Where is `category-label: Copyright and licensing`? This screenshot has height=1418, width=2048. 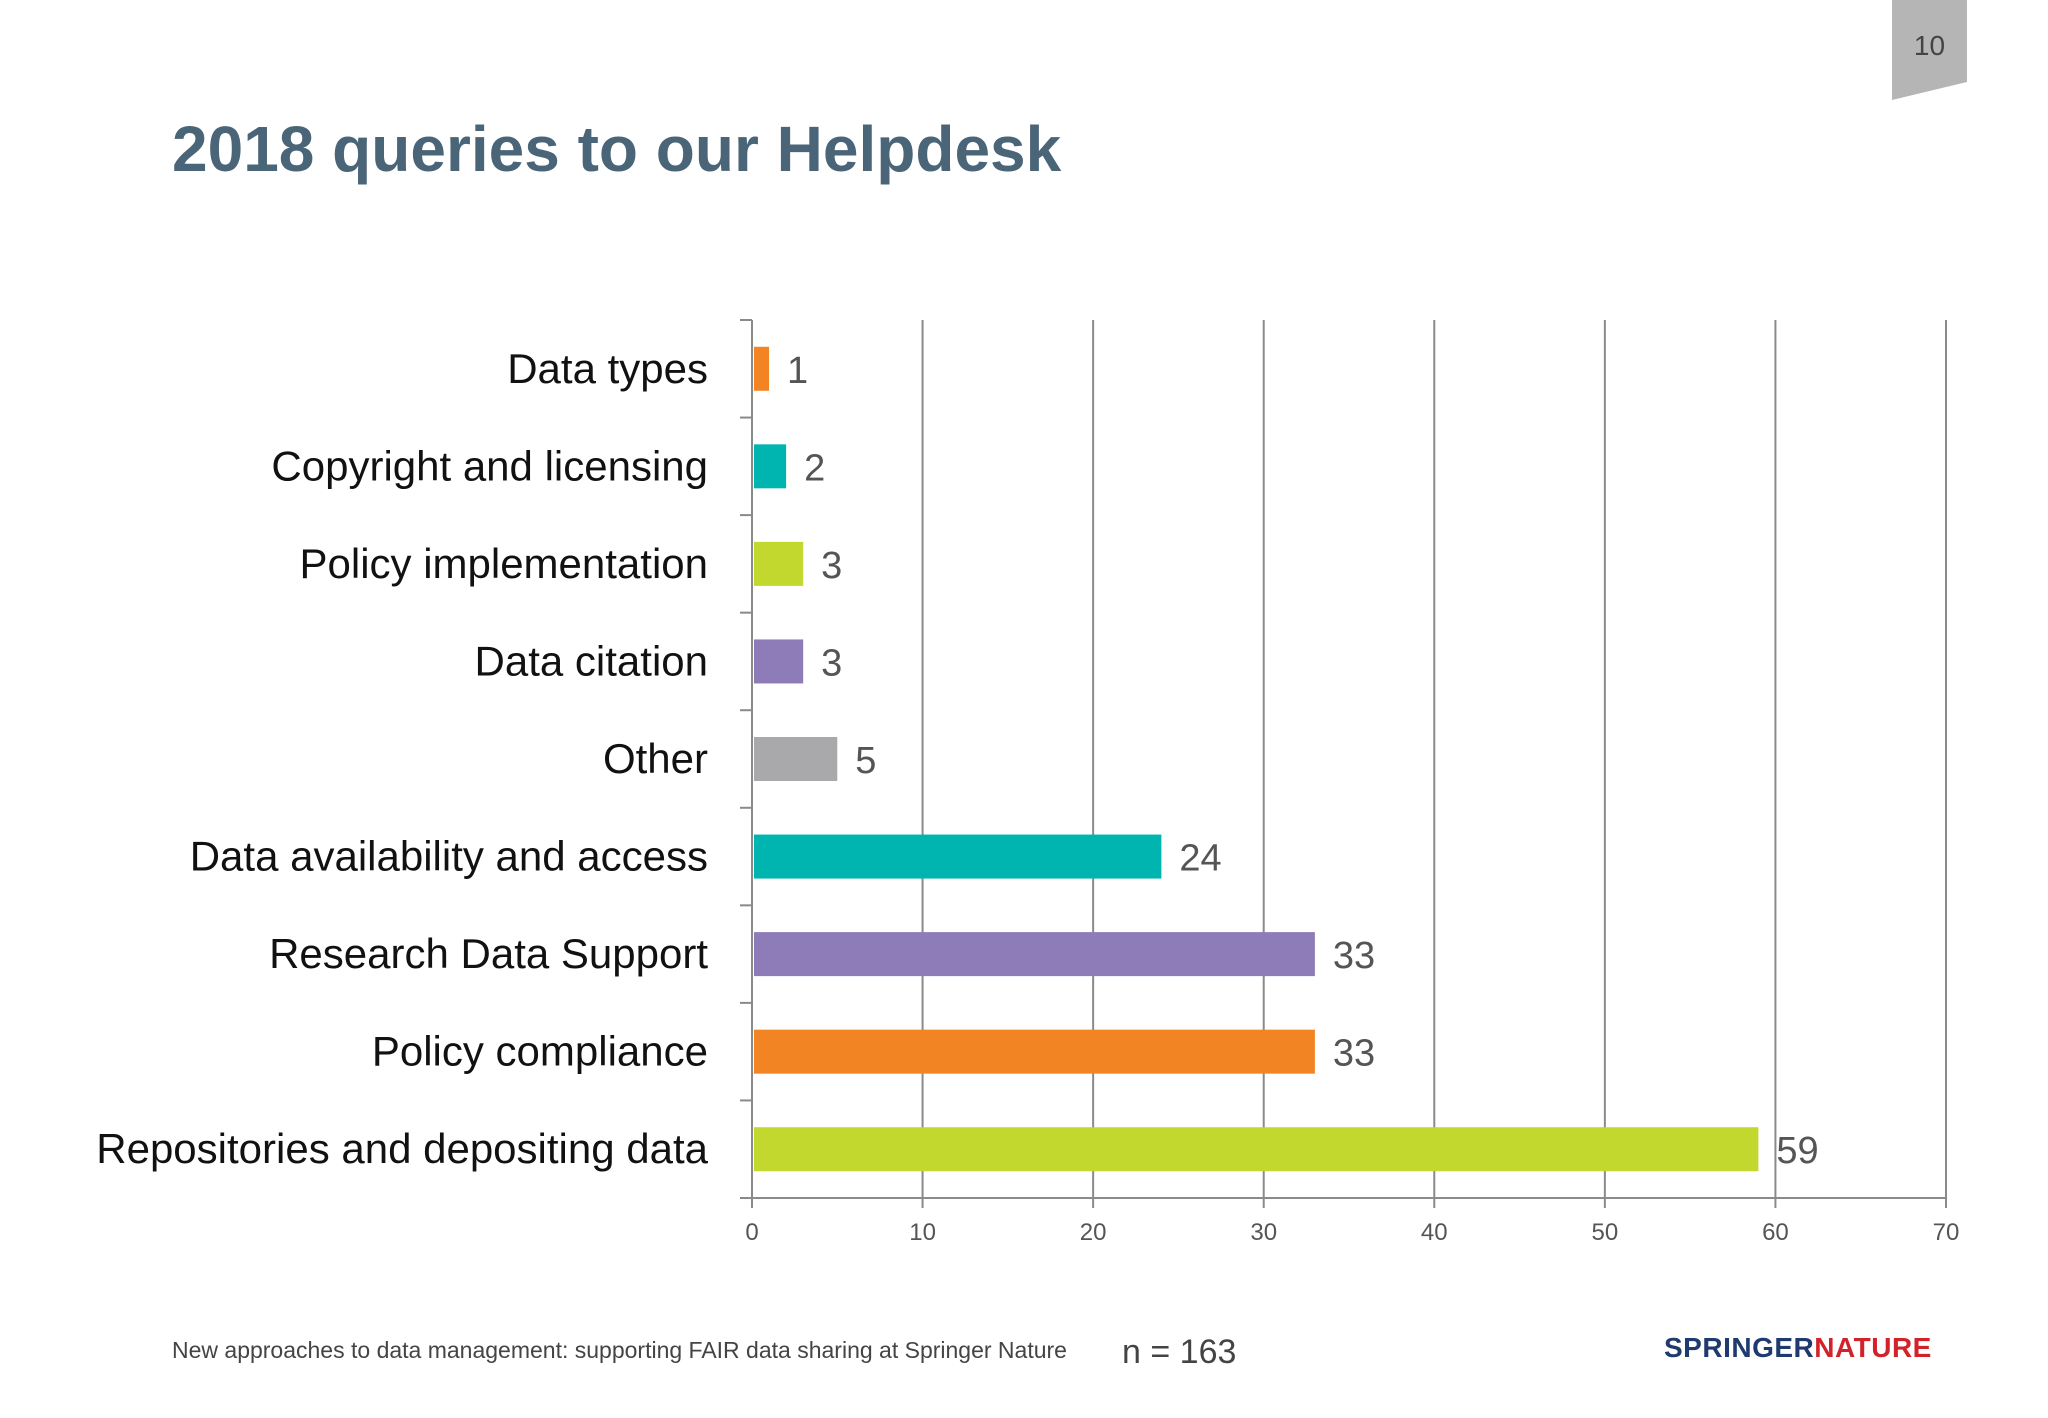
category-label: Copyright and licensing is located at coordinates (489, 465).